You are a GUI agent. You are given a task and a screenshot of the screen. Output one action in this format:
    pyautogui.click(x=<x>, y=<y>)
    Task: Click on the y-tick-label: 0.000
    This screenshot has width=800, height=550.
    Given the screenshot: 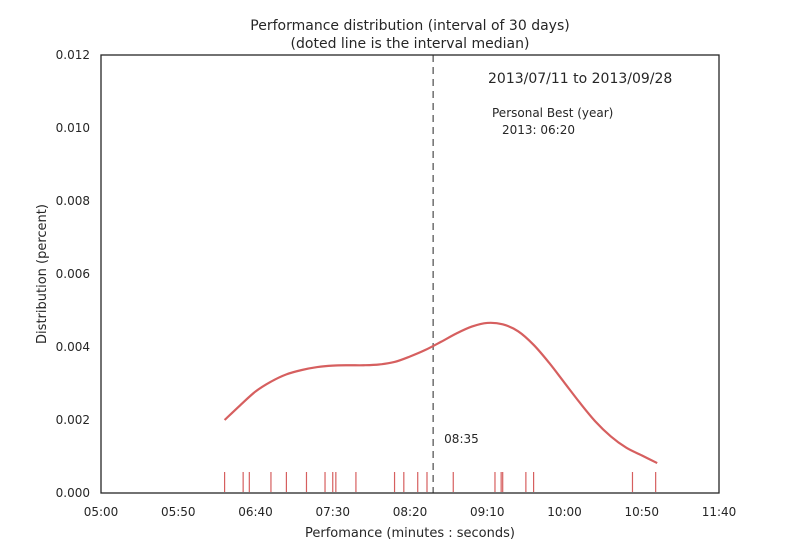 What is the action you would take?
    pyautogui.click(x=73, y=493)
    